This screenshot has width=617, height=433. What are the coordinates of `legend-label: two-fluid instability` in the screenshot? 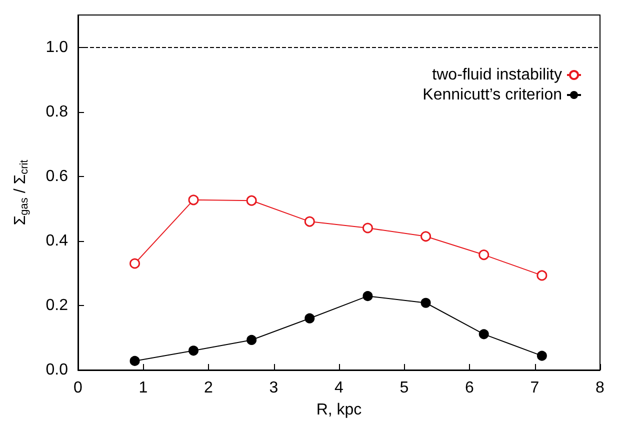 It's located at (497, 75).